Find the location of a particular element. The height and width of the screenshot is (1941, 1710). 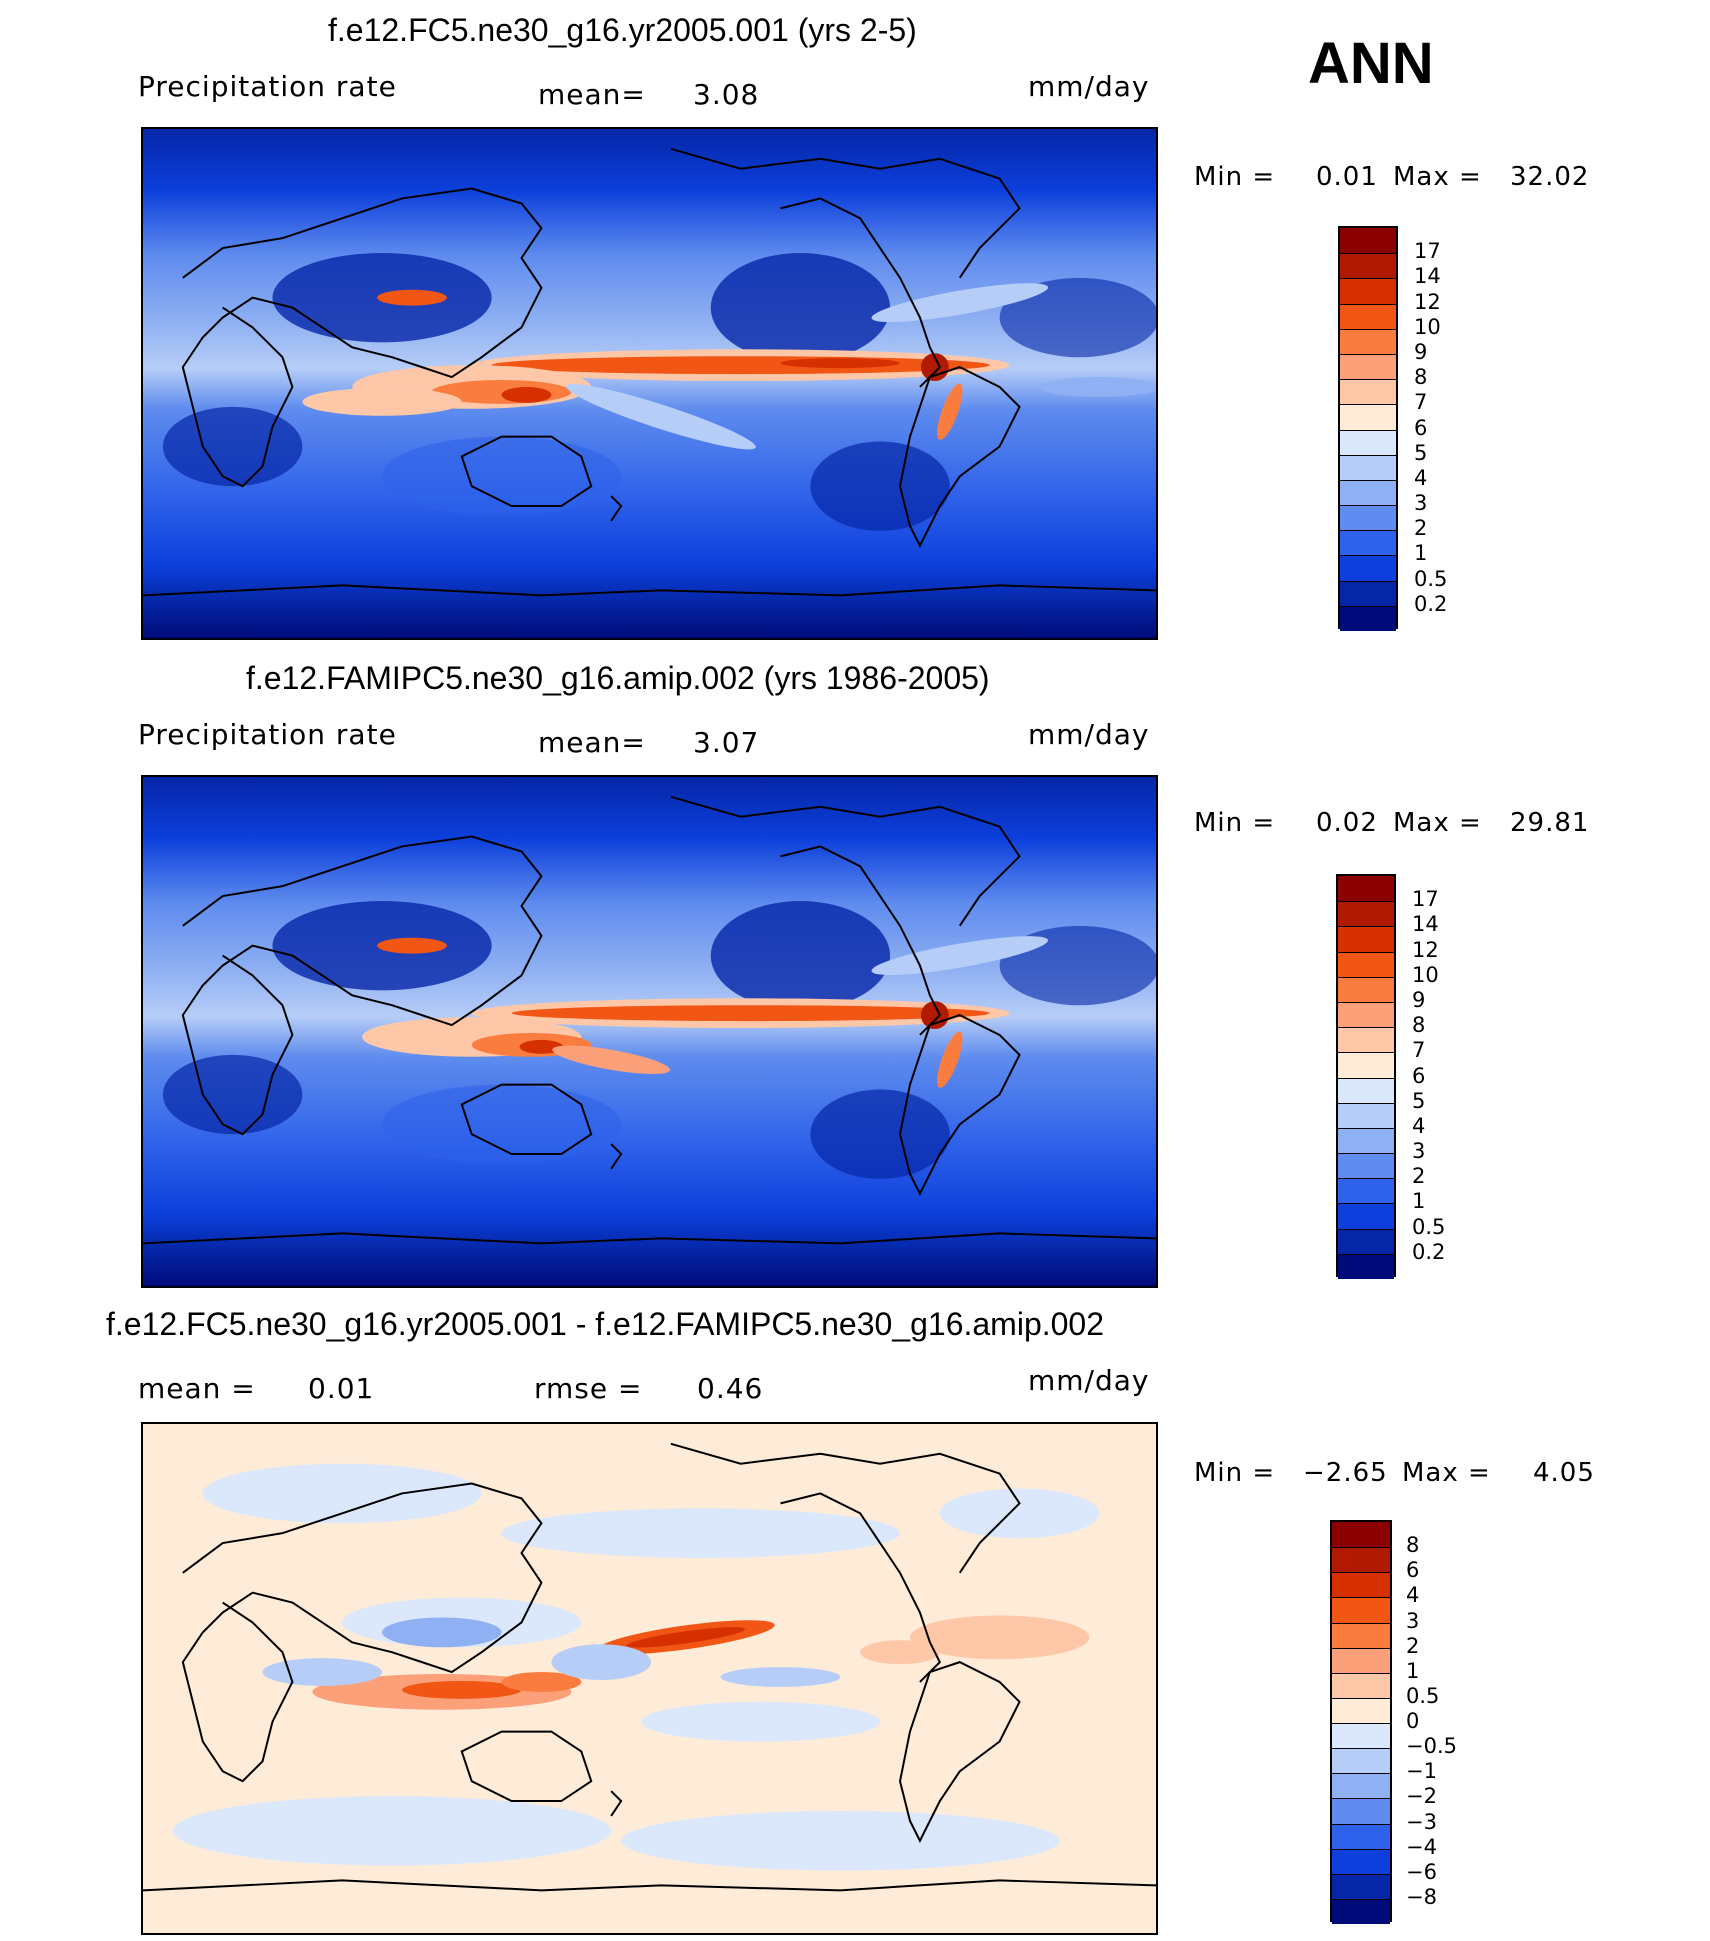

panel-field-label: Precipitation rate is located at coordinates (267, 86).